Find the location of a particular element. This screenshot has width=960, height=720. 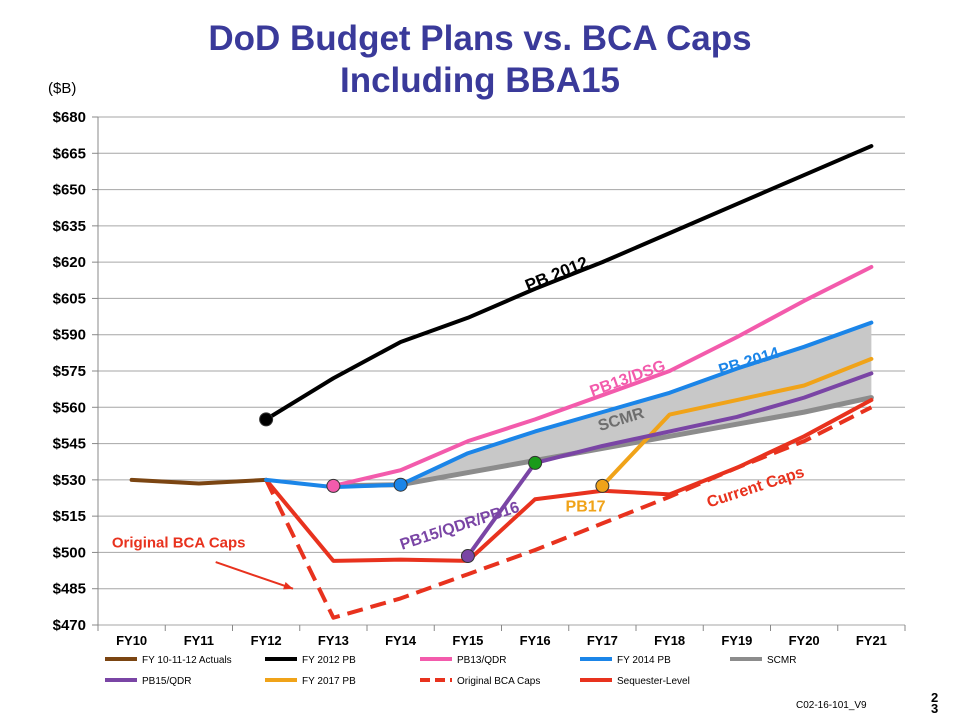

x-tick-label: FY10 is located at coordinates (131, 640).